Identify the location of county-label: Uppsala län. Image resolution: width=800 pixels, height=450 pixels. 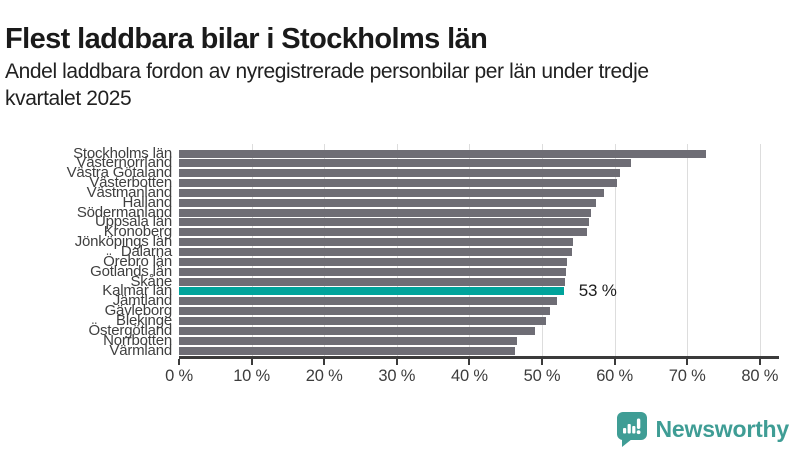
(133, 222).